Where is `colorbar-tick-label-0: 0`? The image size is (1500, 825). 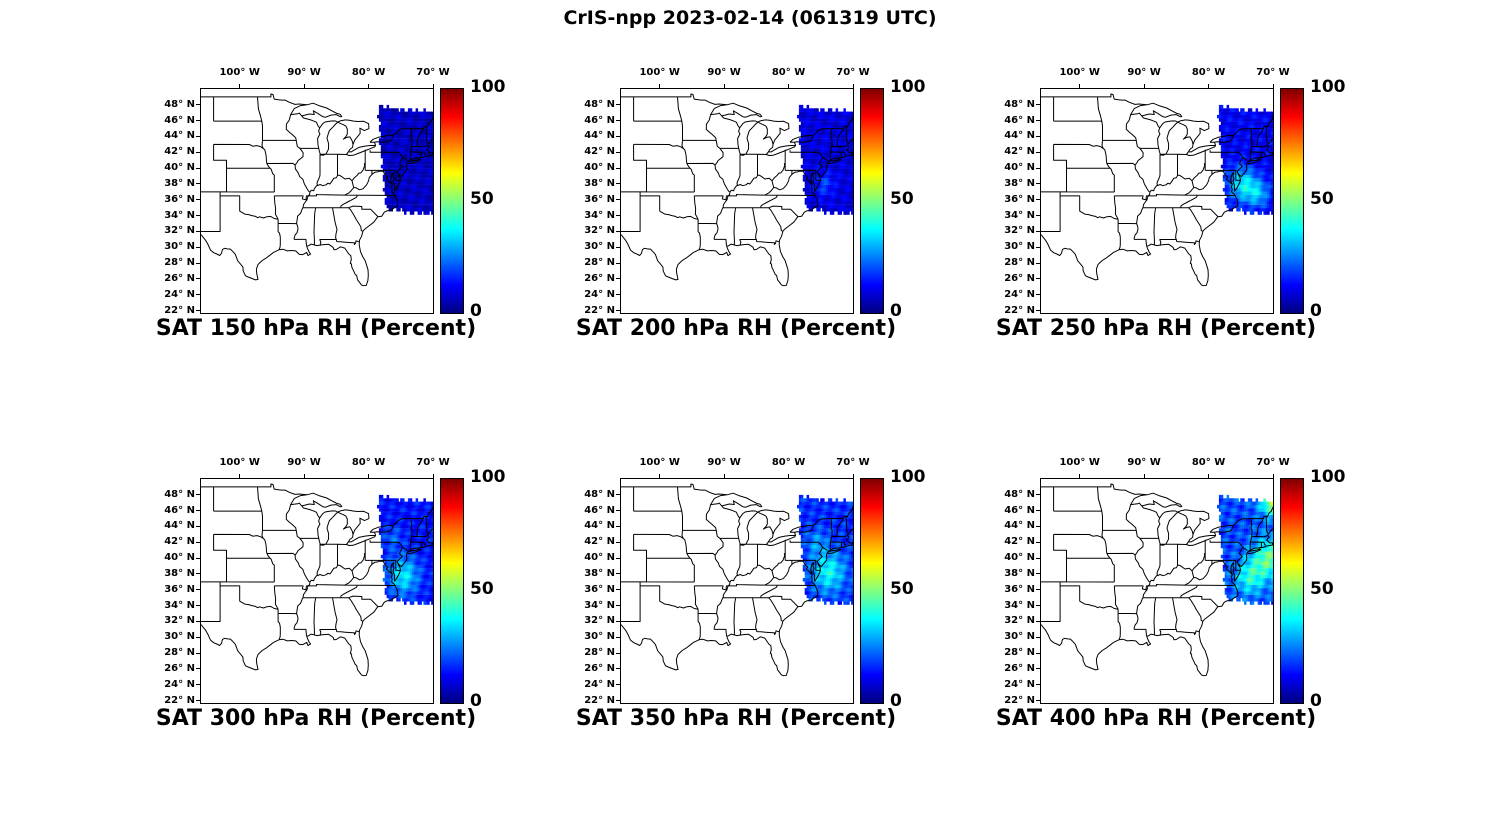
colorbar-tick-label-0: 0 is located at coordinates (476, 311).